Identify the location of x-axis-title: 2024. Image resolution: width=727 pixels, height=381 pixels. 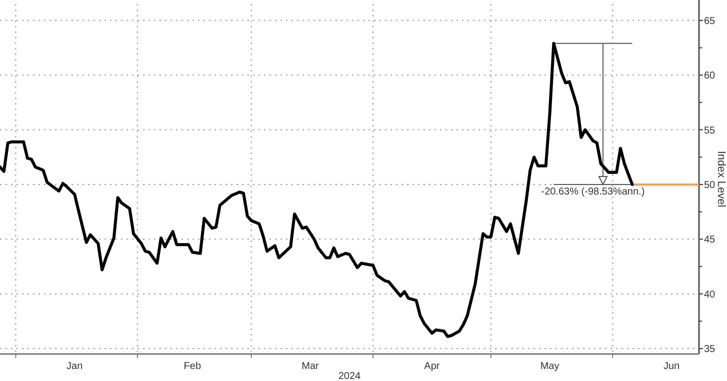
(350, 376).